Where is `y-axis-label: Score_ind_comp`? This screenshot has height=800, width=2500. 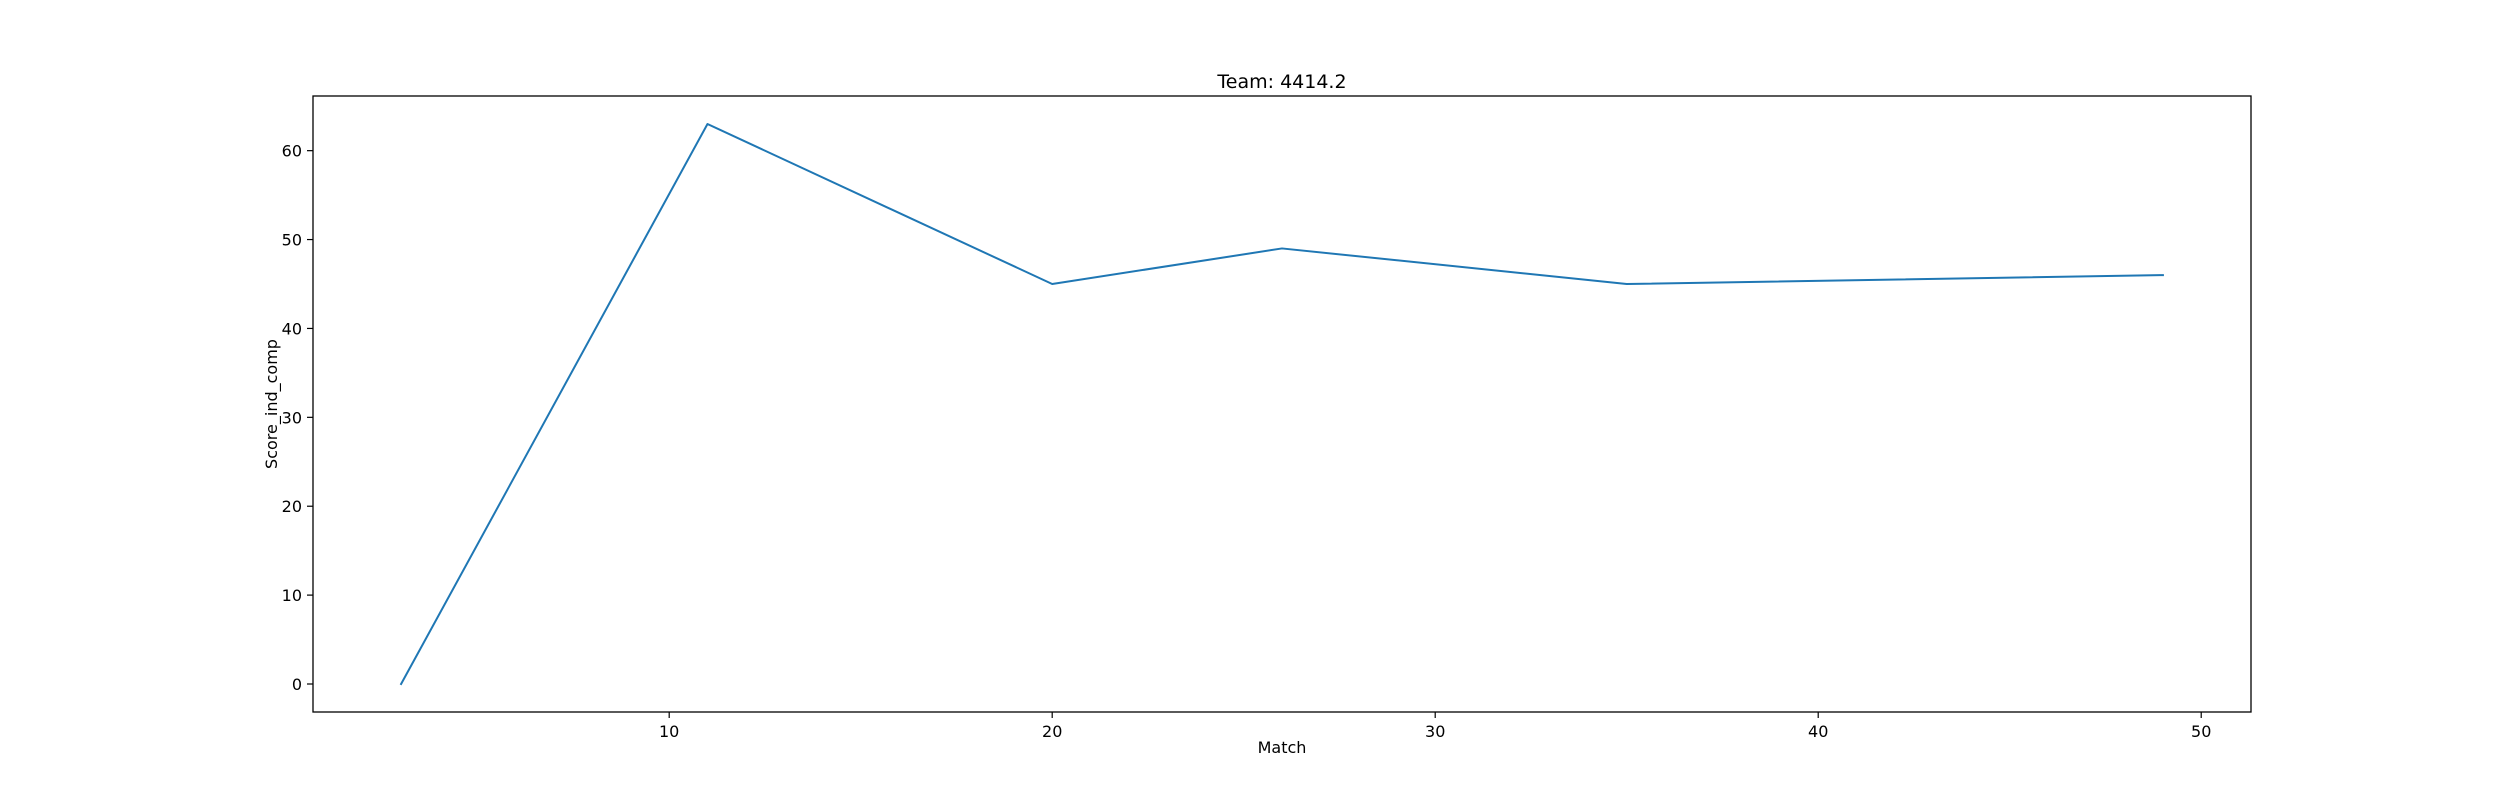 y-axis-label: Score_ind_comp is located at coordinates (272, 404).